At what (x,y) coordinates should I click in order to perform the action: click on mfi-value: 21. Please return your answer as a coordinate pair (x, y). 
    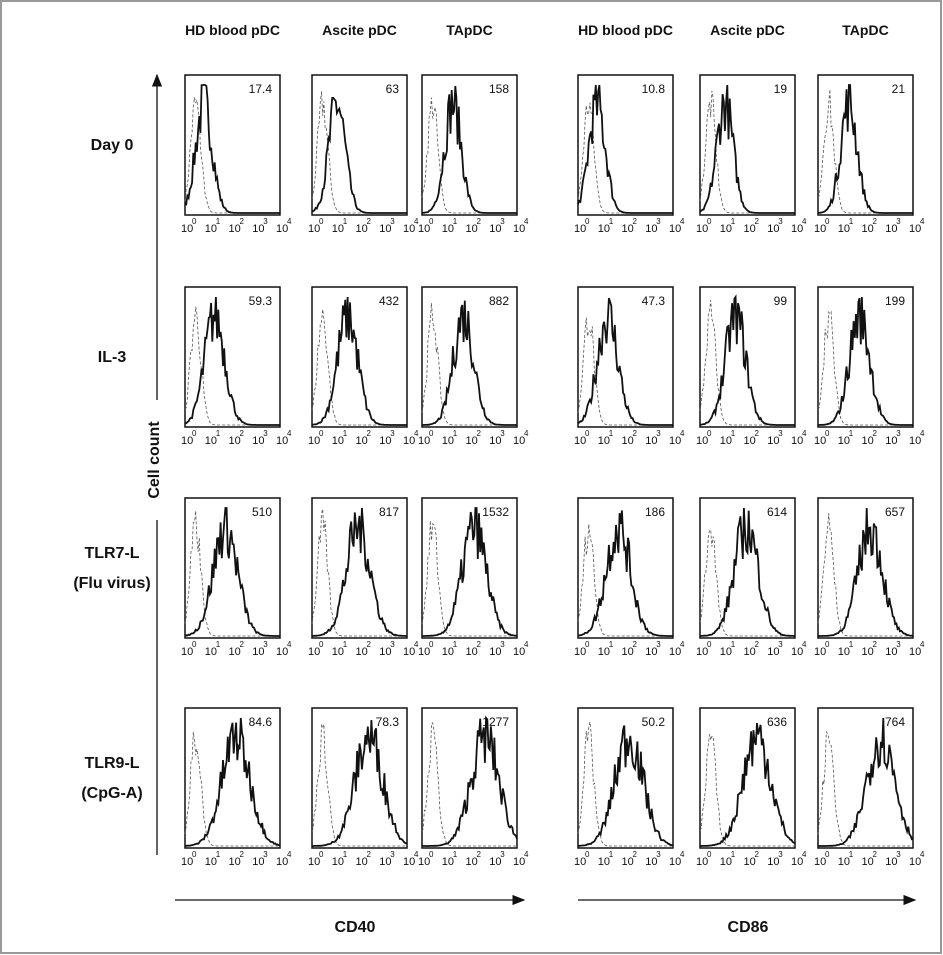
    Looking at the image, I should click on (899, 89).